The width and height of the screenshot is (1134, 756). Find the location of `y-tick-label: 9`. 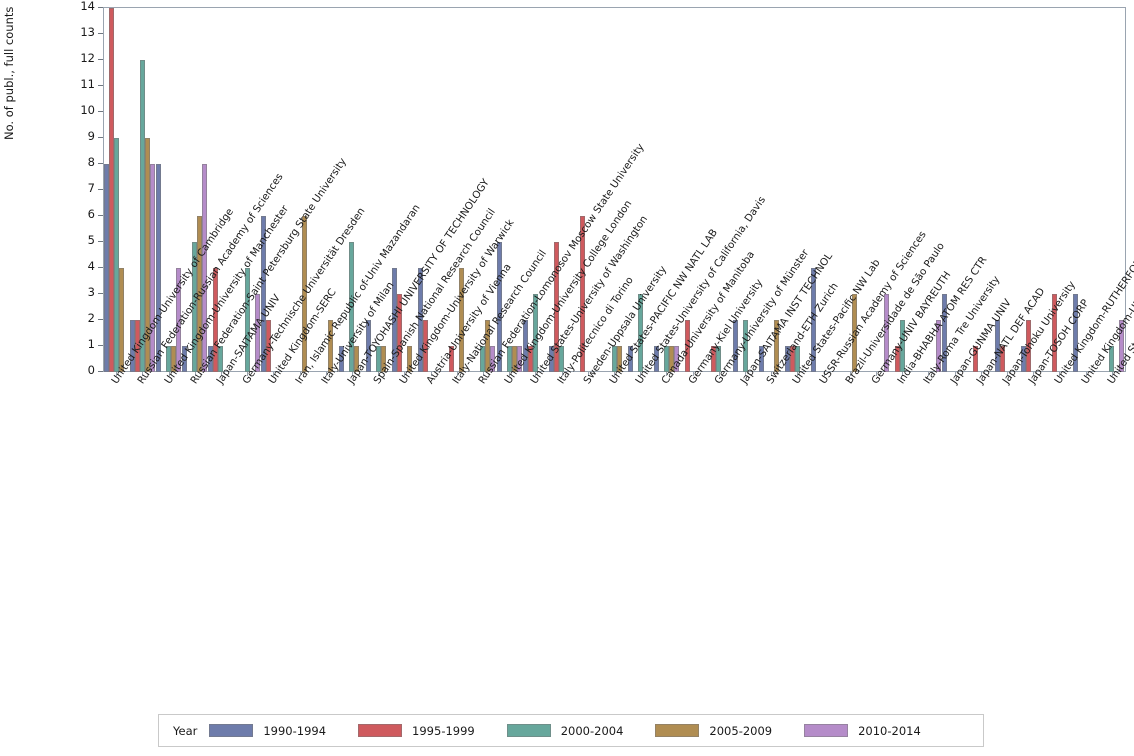

y-tick-label: 9 is located at coordinates (91, 136).